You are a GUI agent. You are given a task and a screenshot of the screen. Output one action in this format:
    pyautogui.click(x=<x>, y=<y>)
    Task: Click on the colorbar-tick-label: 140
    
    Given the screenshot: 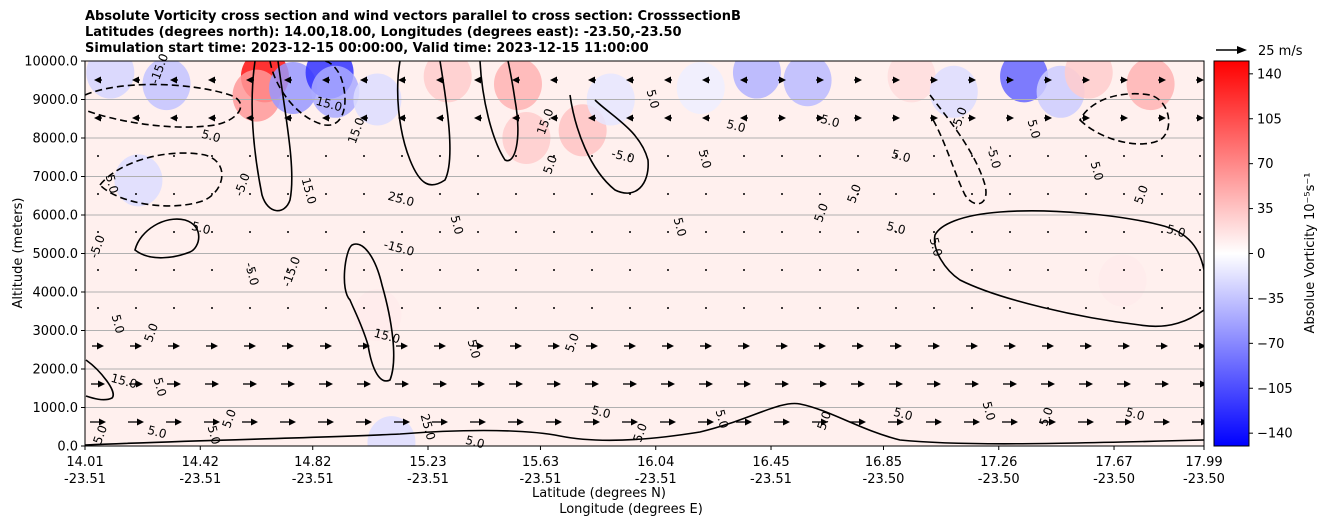 What is the action you would take?
    pyautogui.click(x=1269, y=74)
    